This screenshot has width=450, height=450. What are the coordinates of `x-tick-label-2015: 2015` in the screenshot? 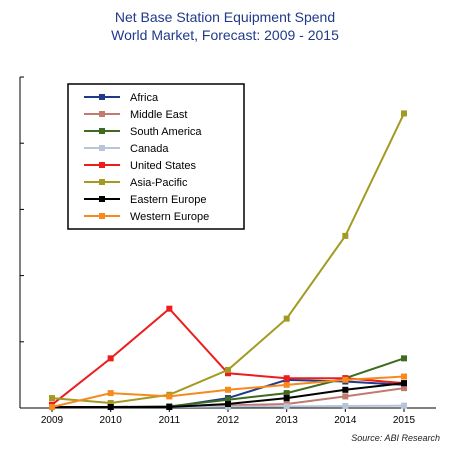 It's located at (404, 420).